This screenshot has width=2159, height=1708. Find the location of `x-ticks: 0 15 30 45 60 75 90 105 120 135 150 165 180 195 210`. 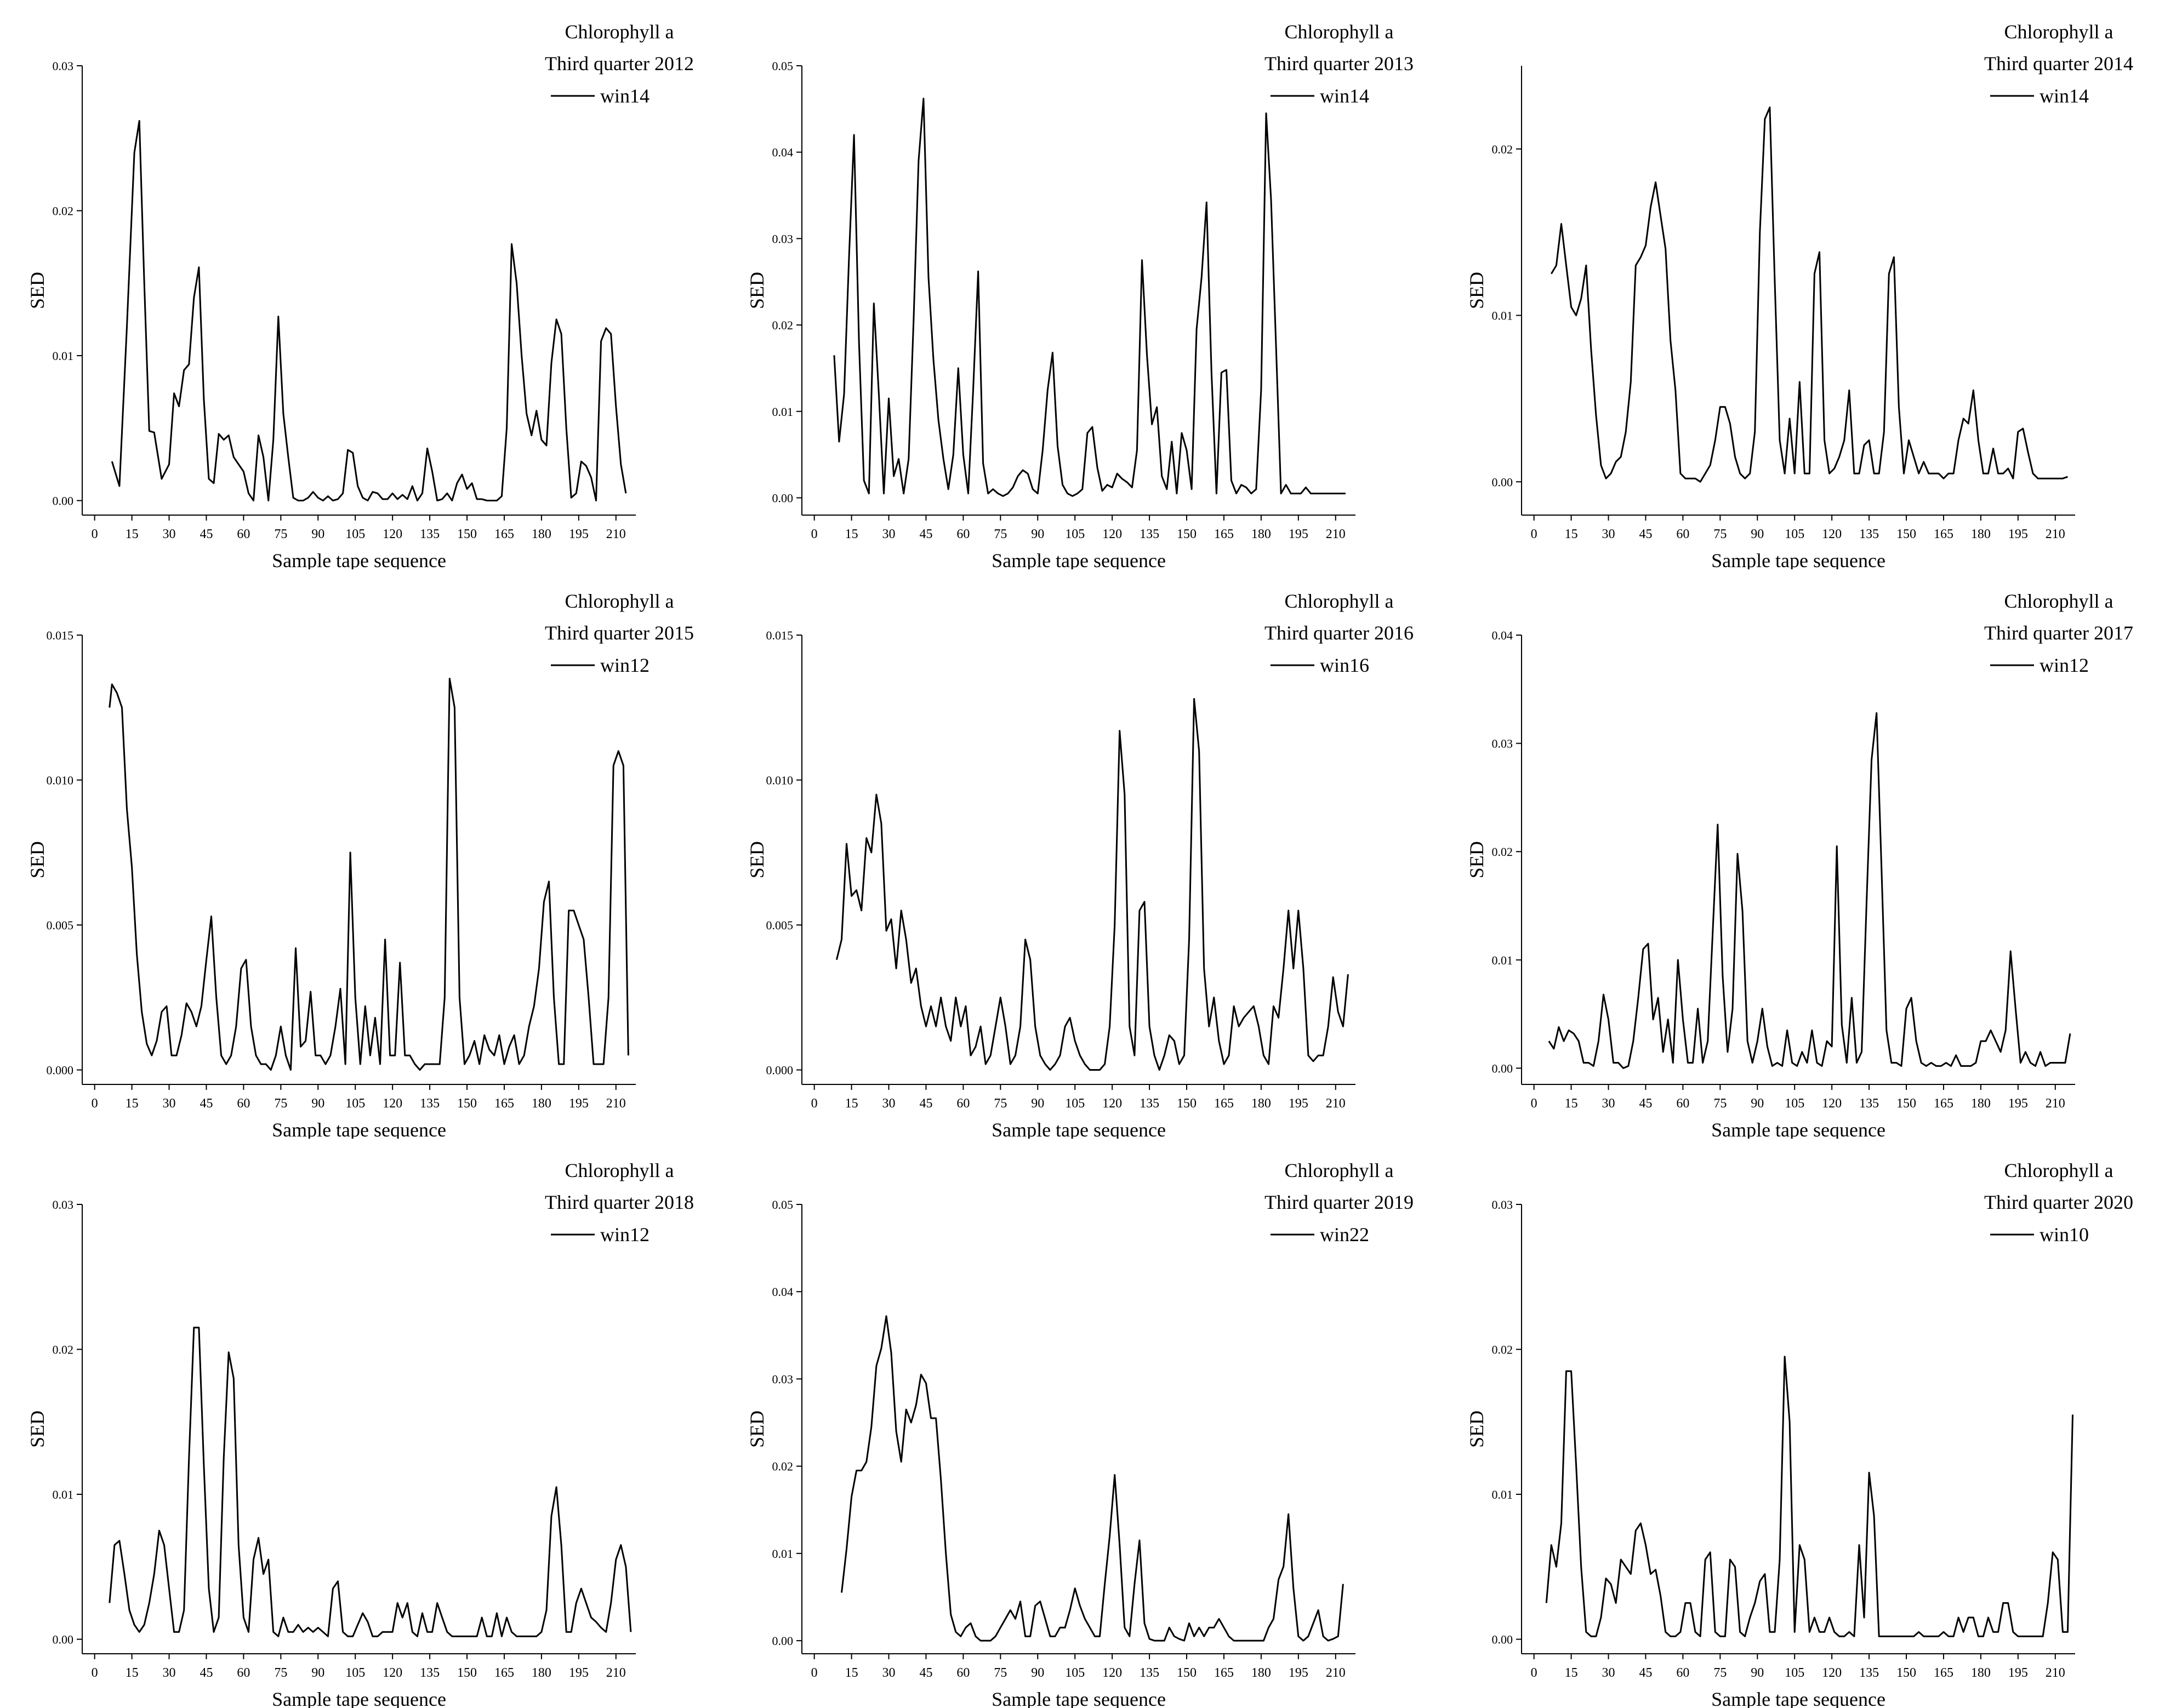

x-ticks: 0 15 30 45 60 75 90 105 120 135 150 165 180 195 210 is located at coordinates (1798, 528).